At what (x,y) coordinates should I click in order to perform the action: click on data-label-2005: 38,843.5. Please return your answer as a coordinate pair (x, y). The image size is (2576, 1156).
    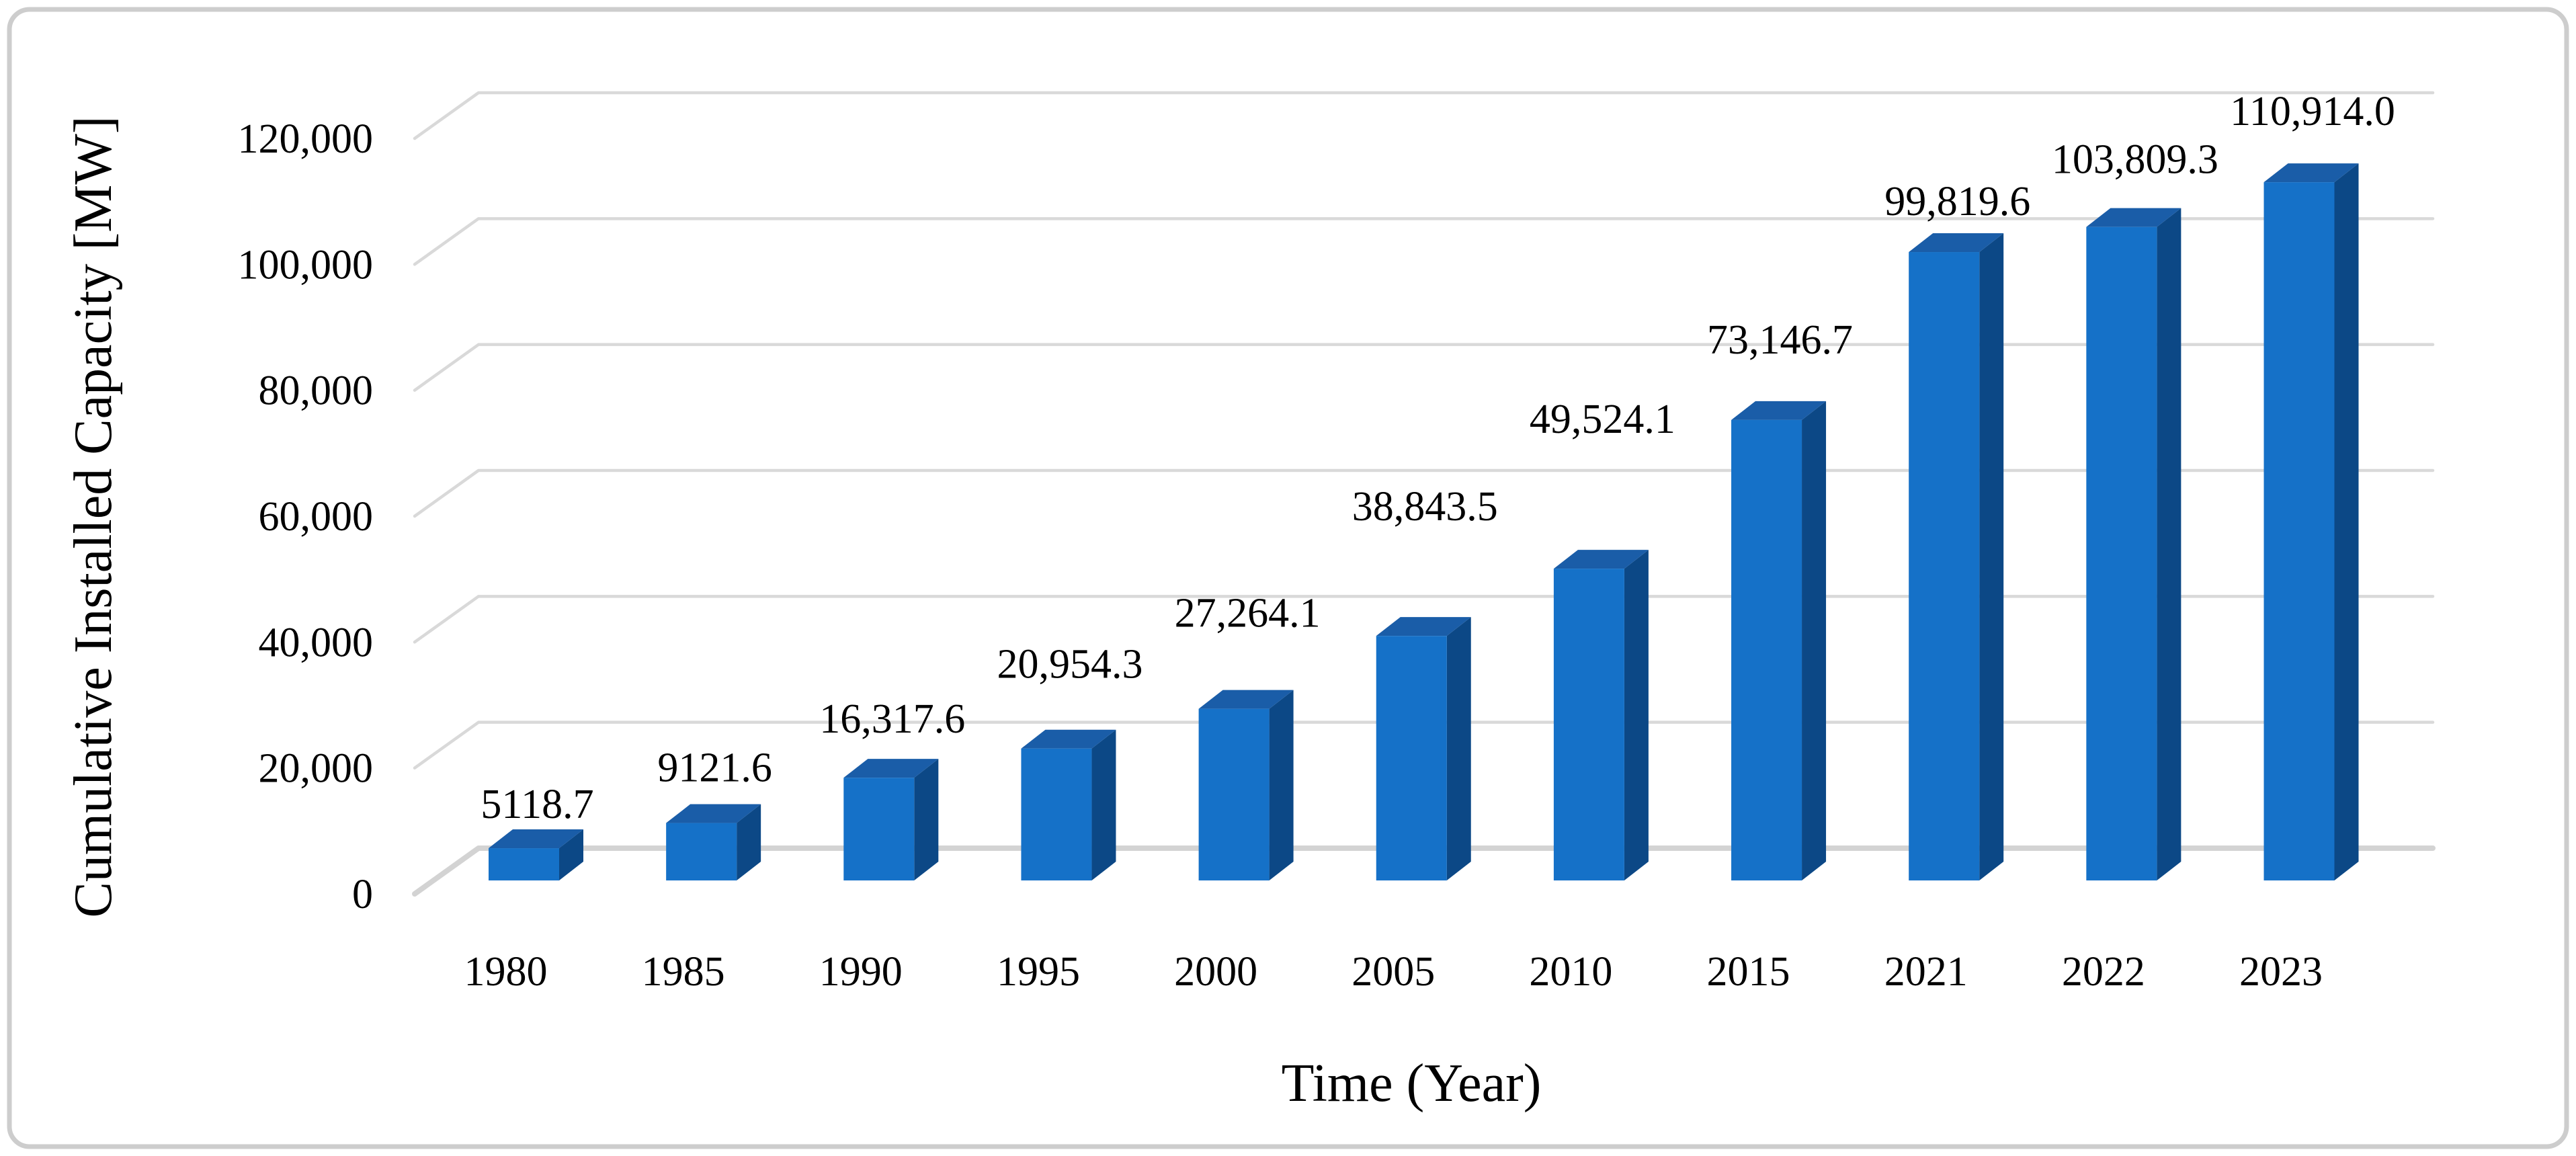
    Looking at the image, I should click on (1425, 507).